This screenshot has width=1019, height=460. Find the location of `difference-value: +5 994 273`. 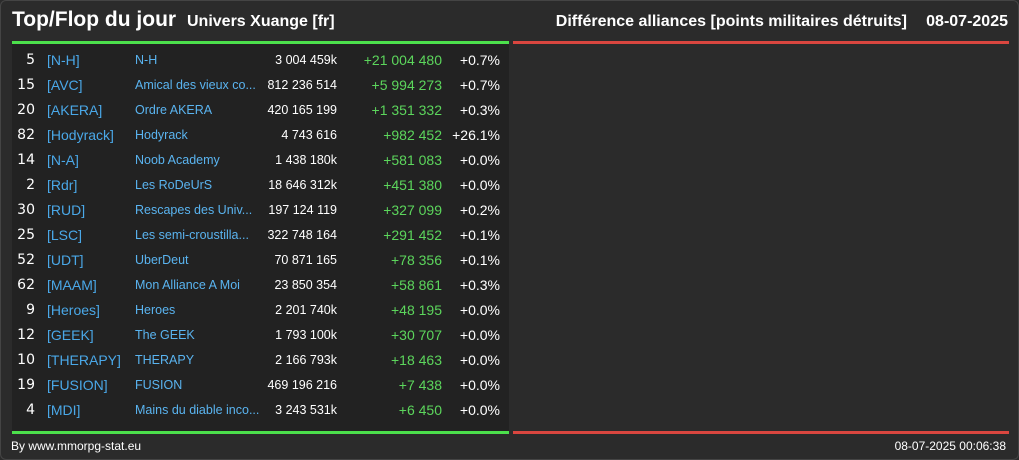

difference-value: +5 994 273 is located at coordinates (406, 85).